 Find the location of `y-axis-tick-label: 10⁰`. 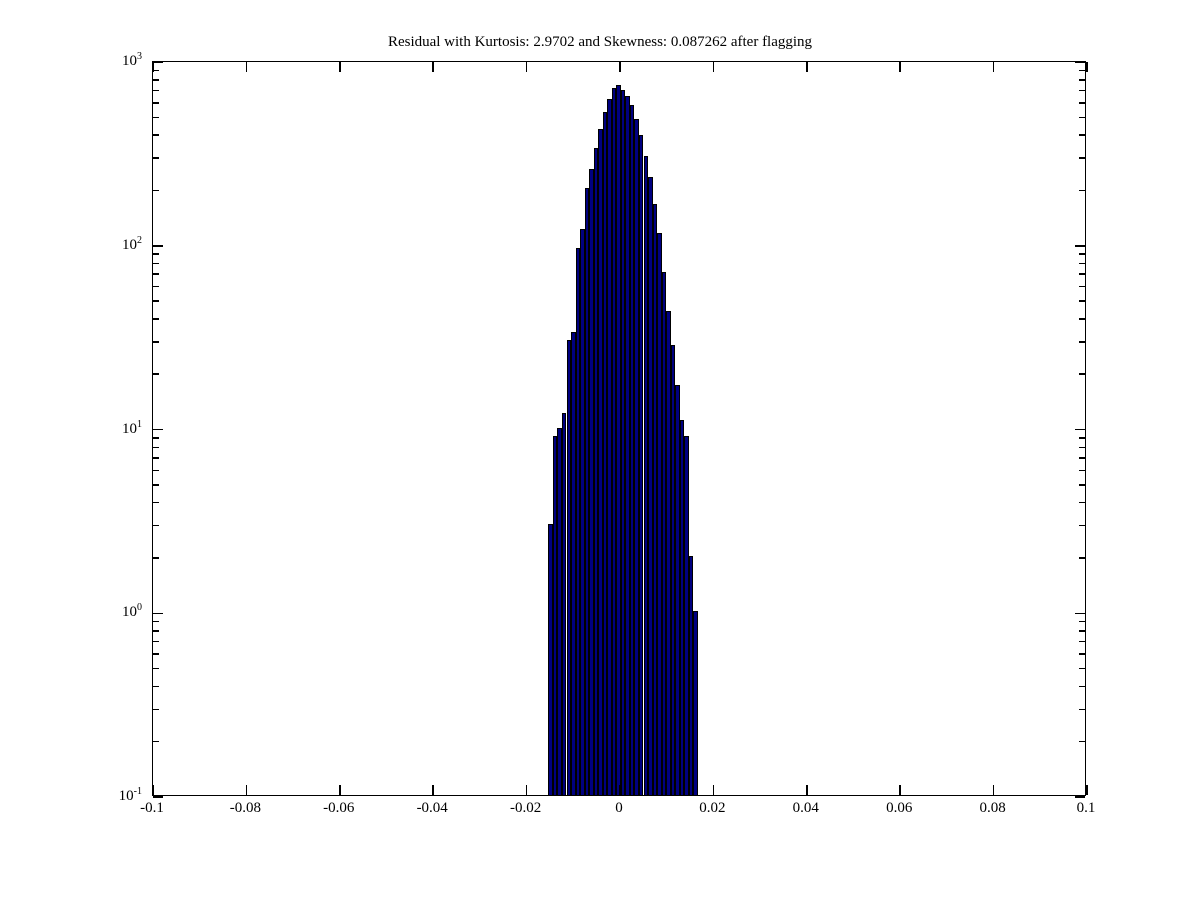

y-axis-tick-label: 10⁰ is located at coordinates (132, 611).